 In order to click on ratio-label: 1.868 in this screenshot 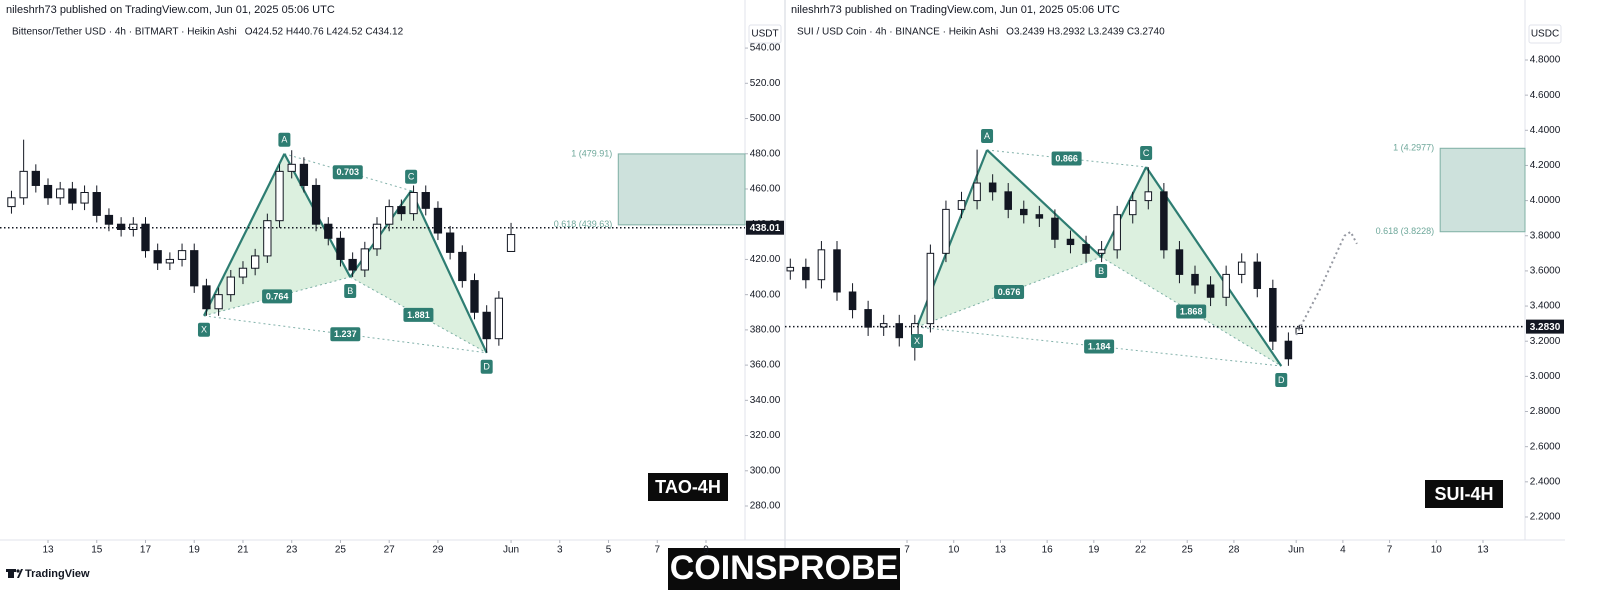, I will do `click(1191, 311)`.